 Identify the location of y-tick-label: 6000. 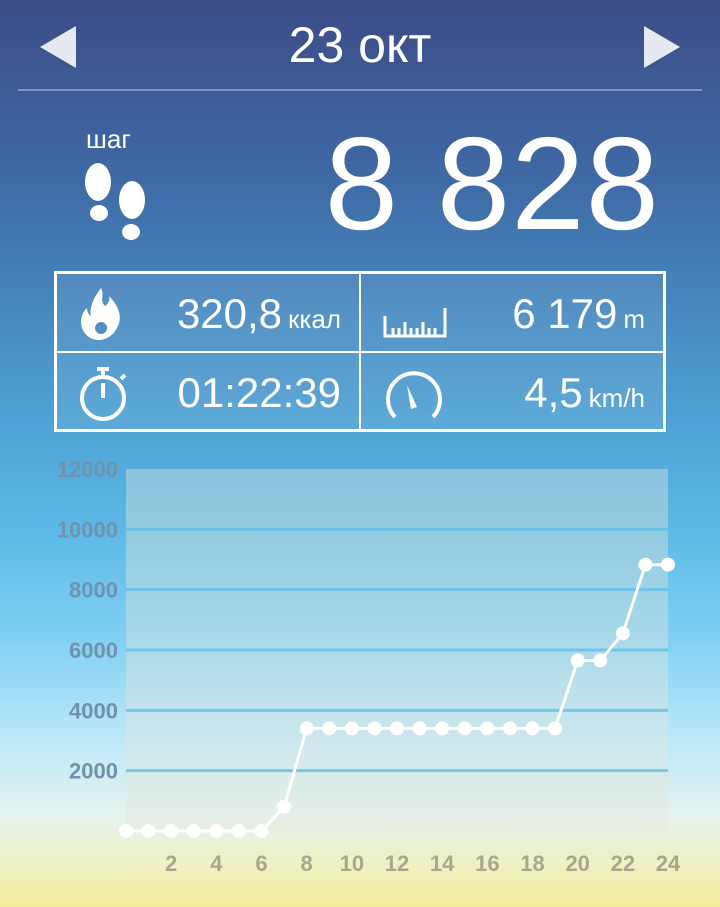
(93, 650).